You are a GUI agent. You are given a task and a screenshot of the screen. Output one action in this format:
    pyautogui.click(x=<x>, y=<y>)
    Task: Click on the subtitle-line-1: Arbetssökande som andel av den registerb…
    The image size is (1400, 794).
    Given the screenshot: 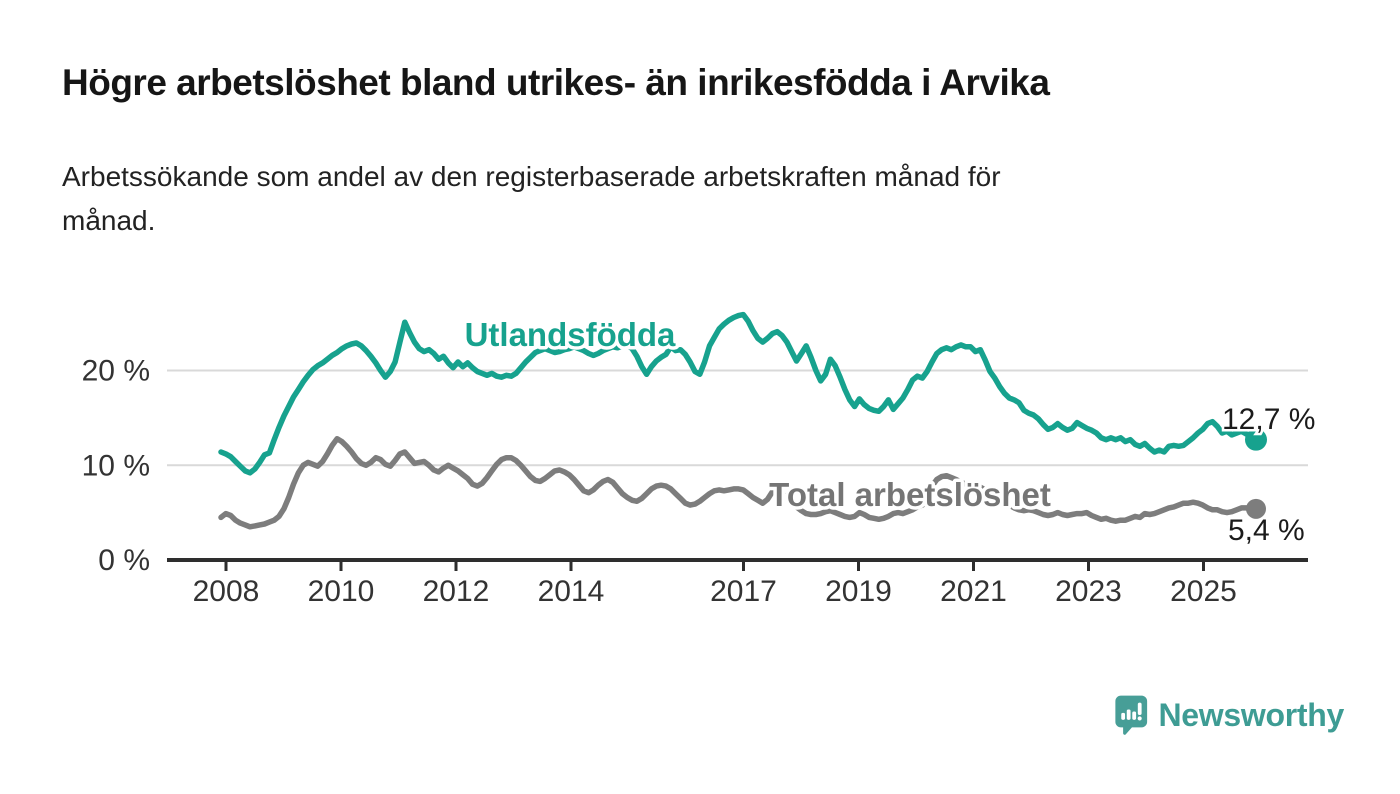 What is the action you would take?
    pyautogui.click(x=531, y=176)
    